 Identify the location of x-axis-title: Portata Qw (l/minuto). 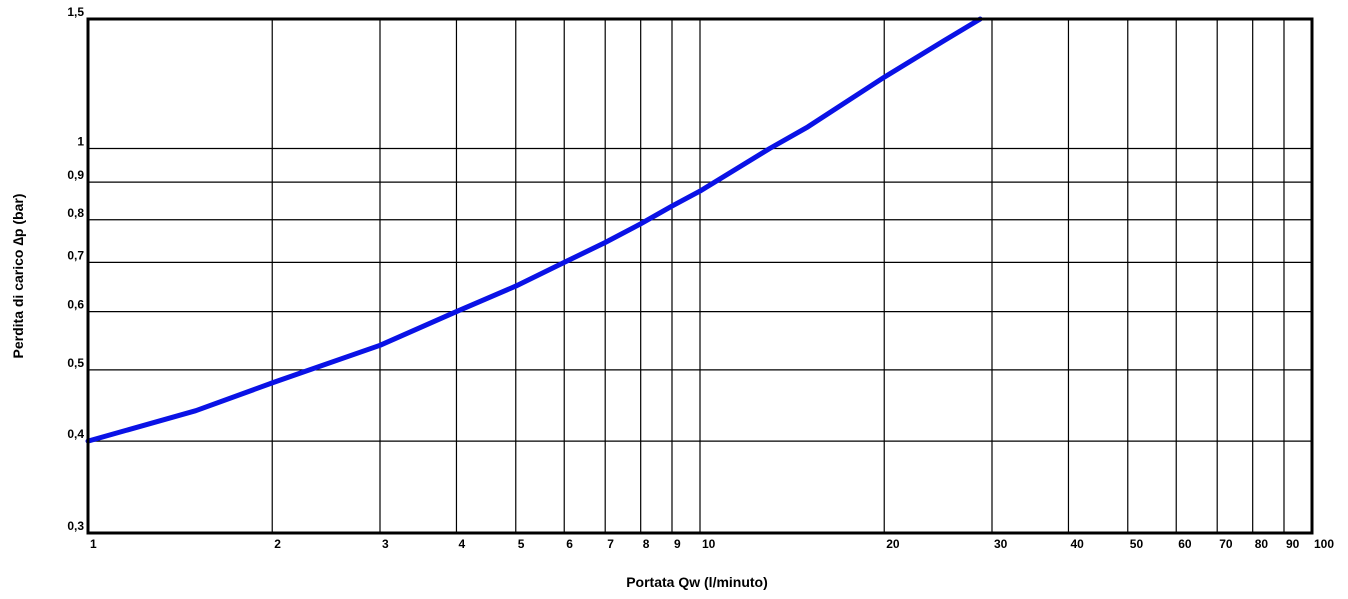
(697, 582).